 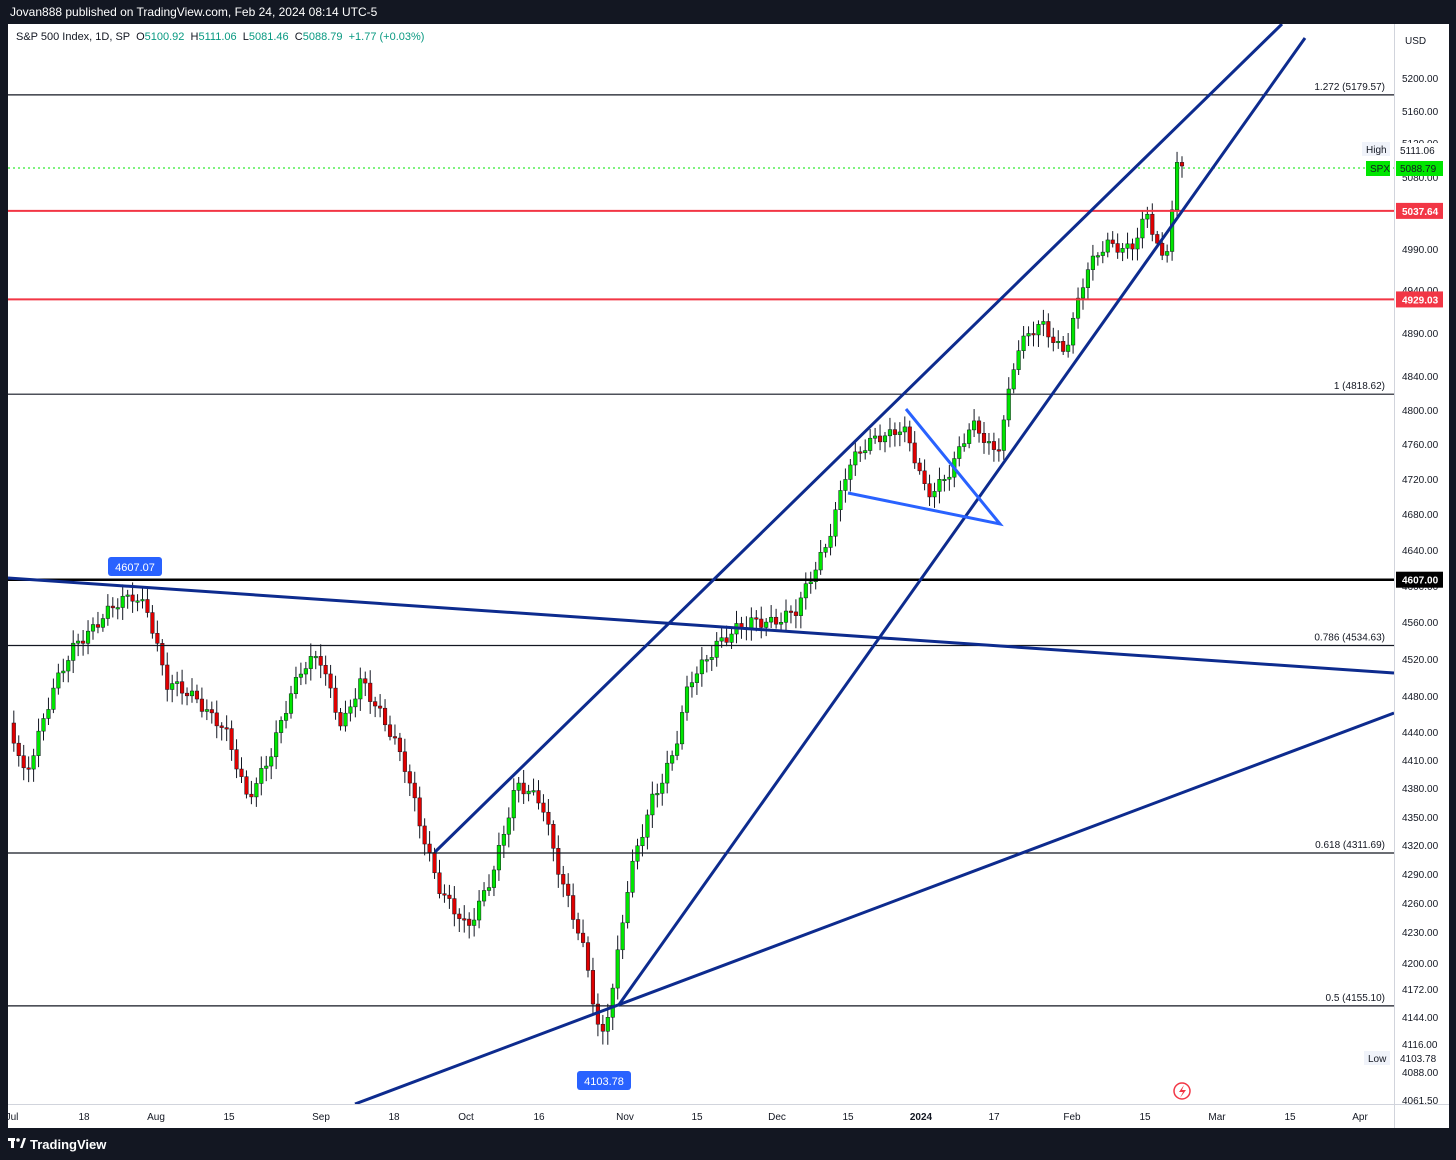 I want to click on legend-low: 5081.46, so click(x=268, y=37).